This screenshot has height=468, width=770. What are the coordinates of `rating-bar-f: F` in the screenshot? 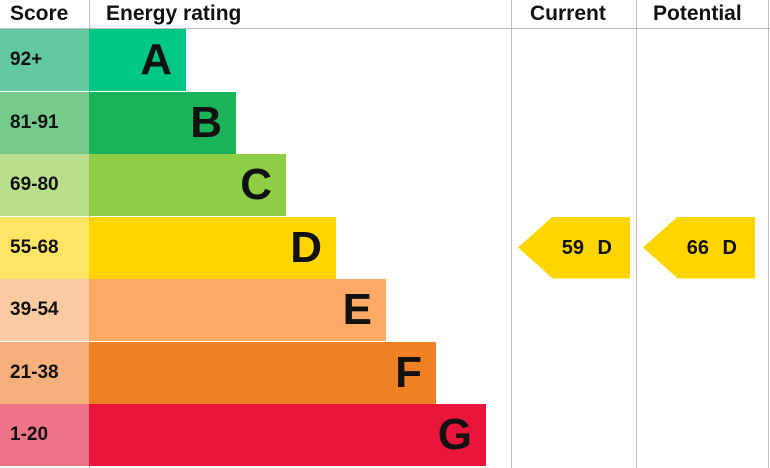 It's located at (262, 372).